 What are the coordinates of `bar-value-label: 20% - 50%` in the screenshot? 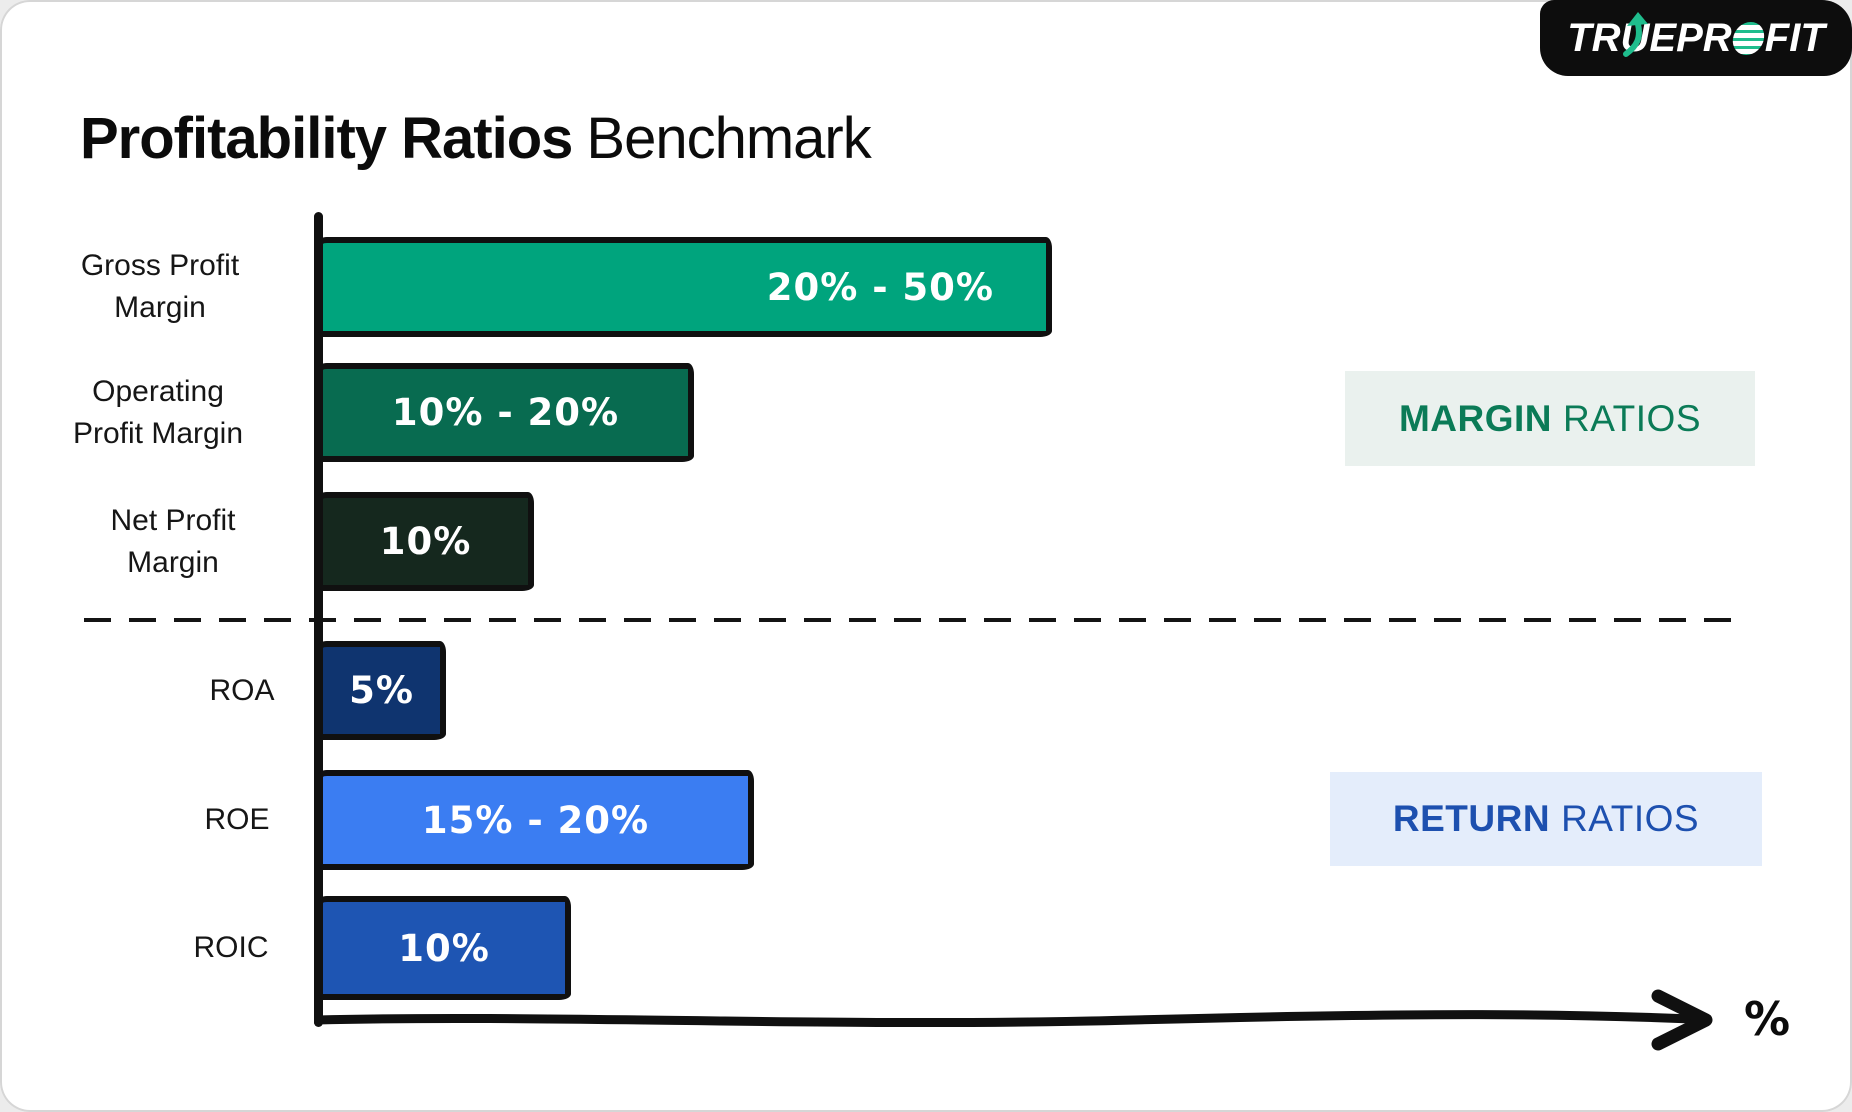 It's located at (880, 287).